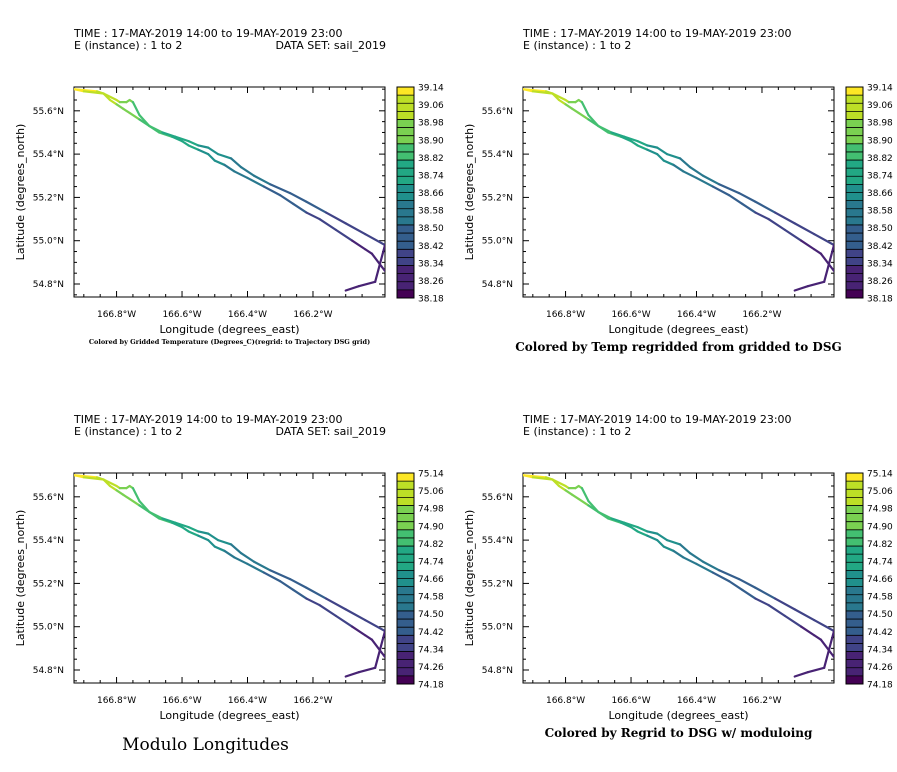 This screenshot has height=772, width=897. I want to click on colorbar-label: 74.42, so click(880, 633).